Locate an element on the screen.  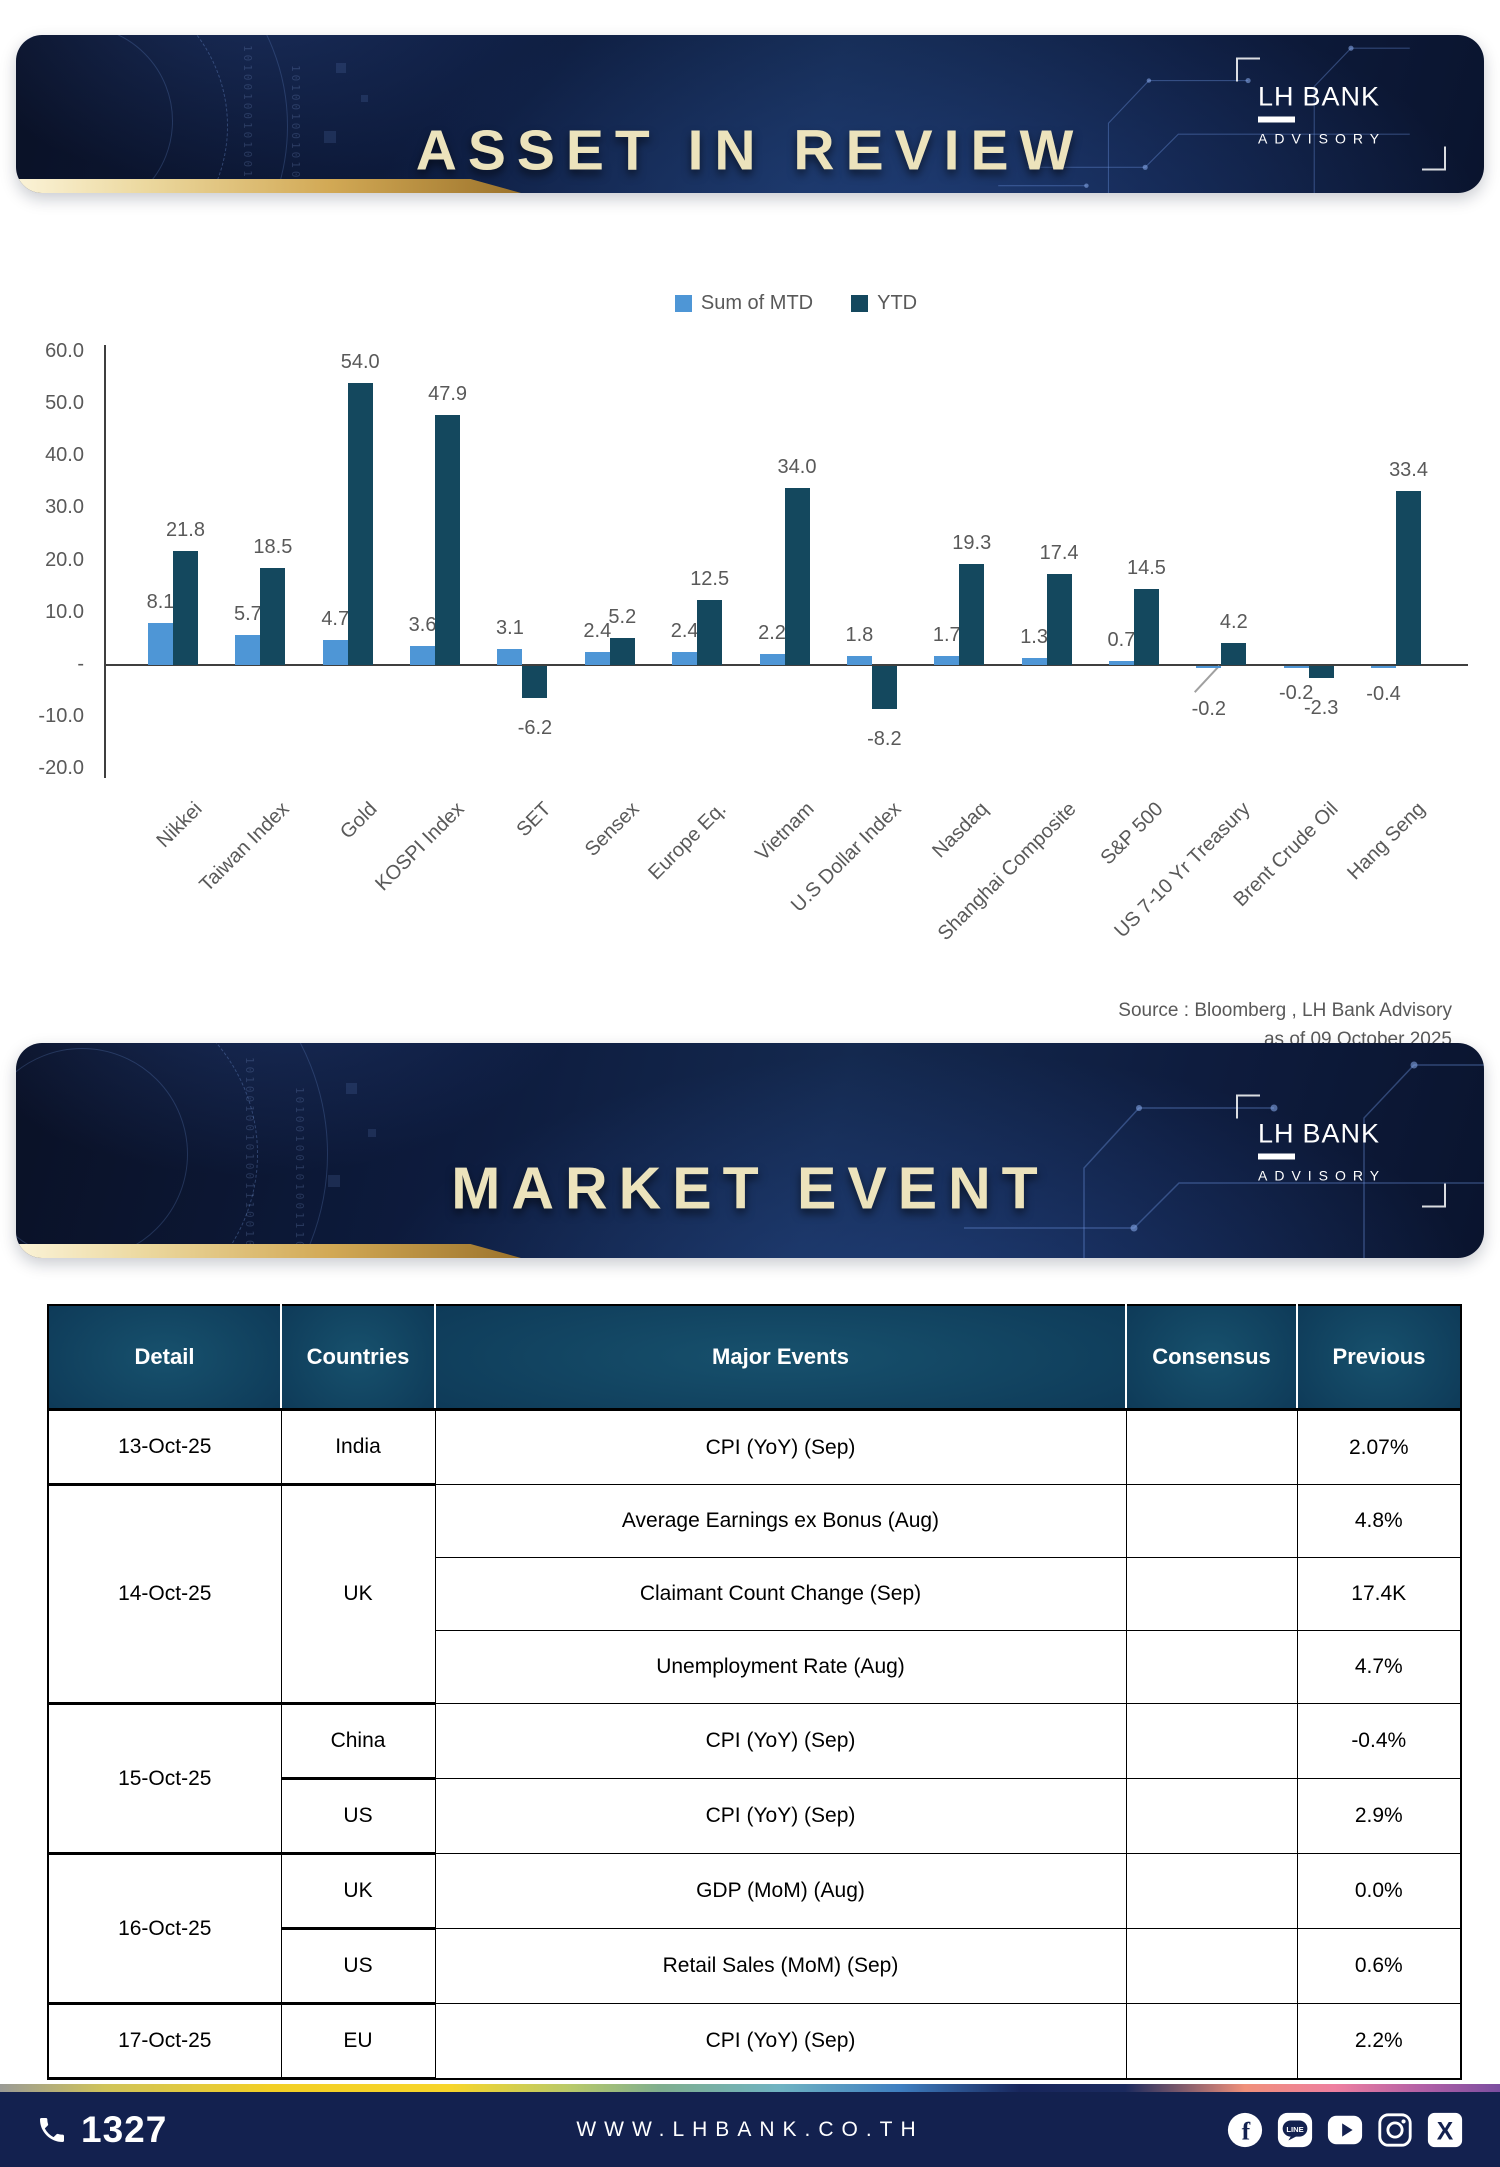
zero-axis-line is located at coordinates (786, 665).